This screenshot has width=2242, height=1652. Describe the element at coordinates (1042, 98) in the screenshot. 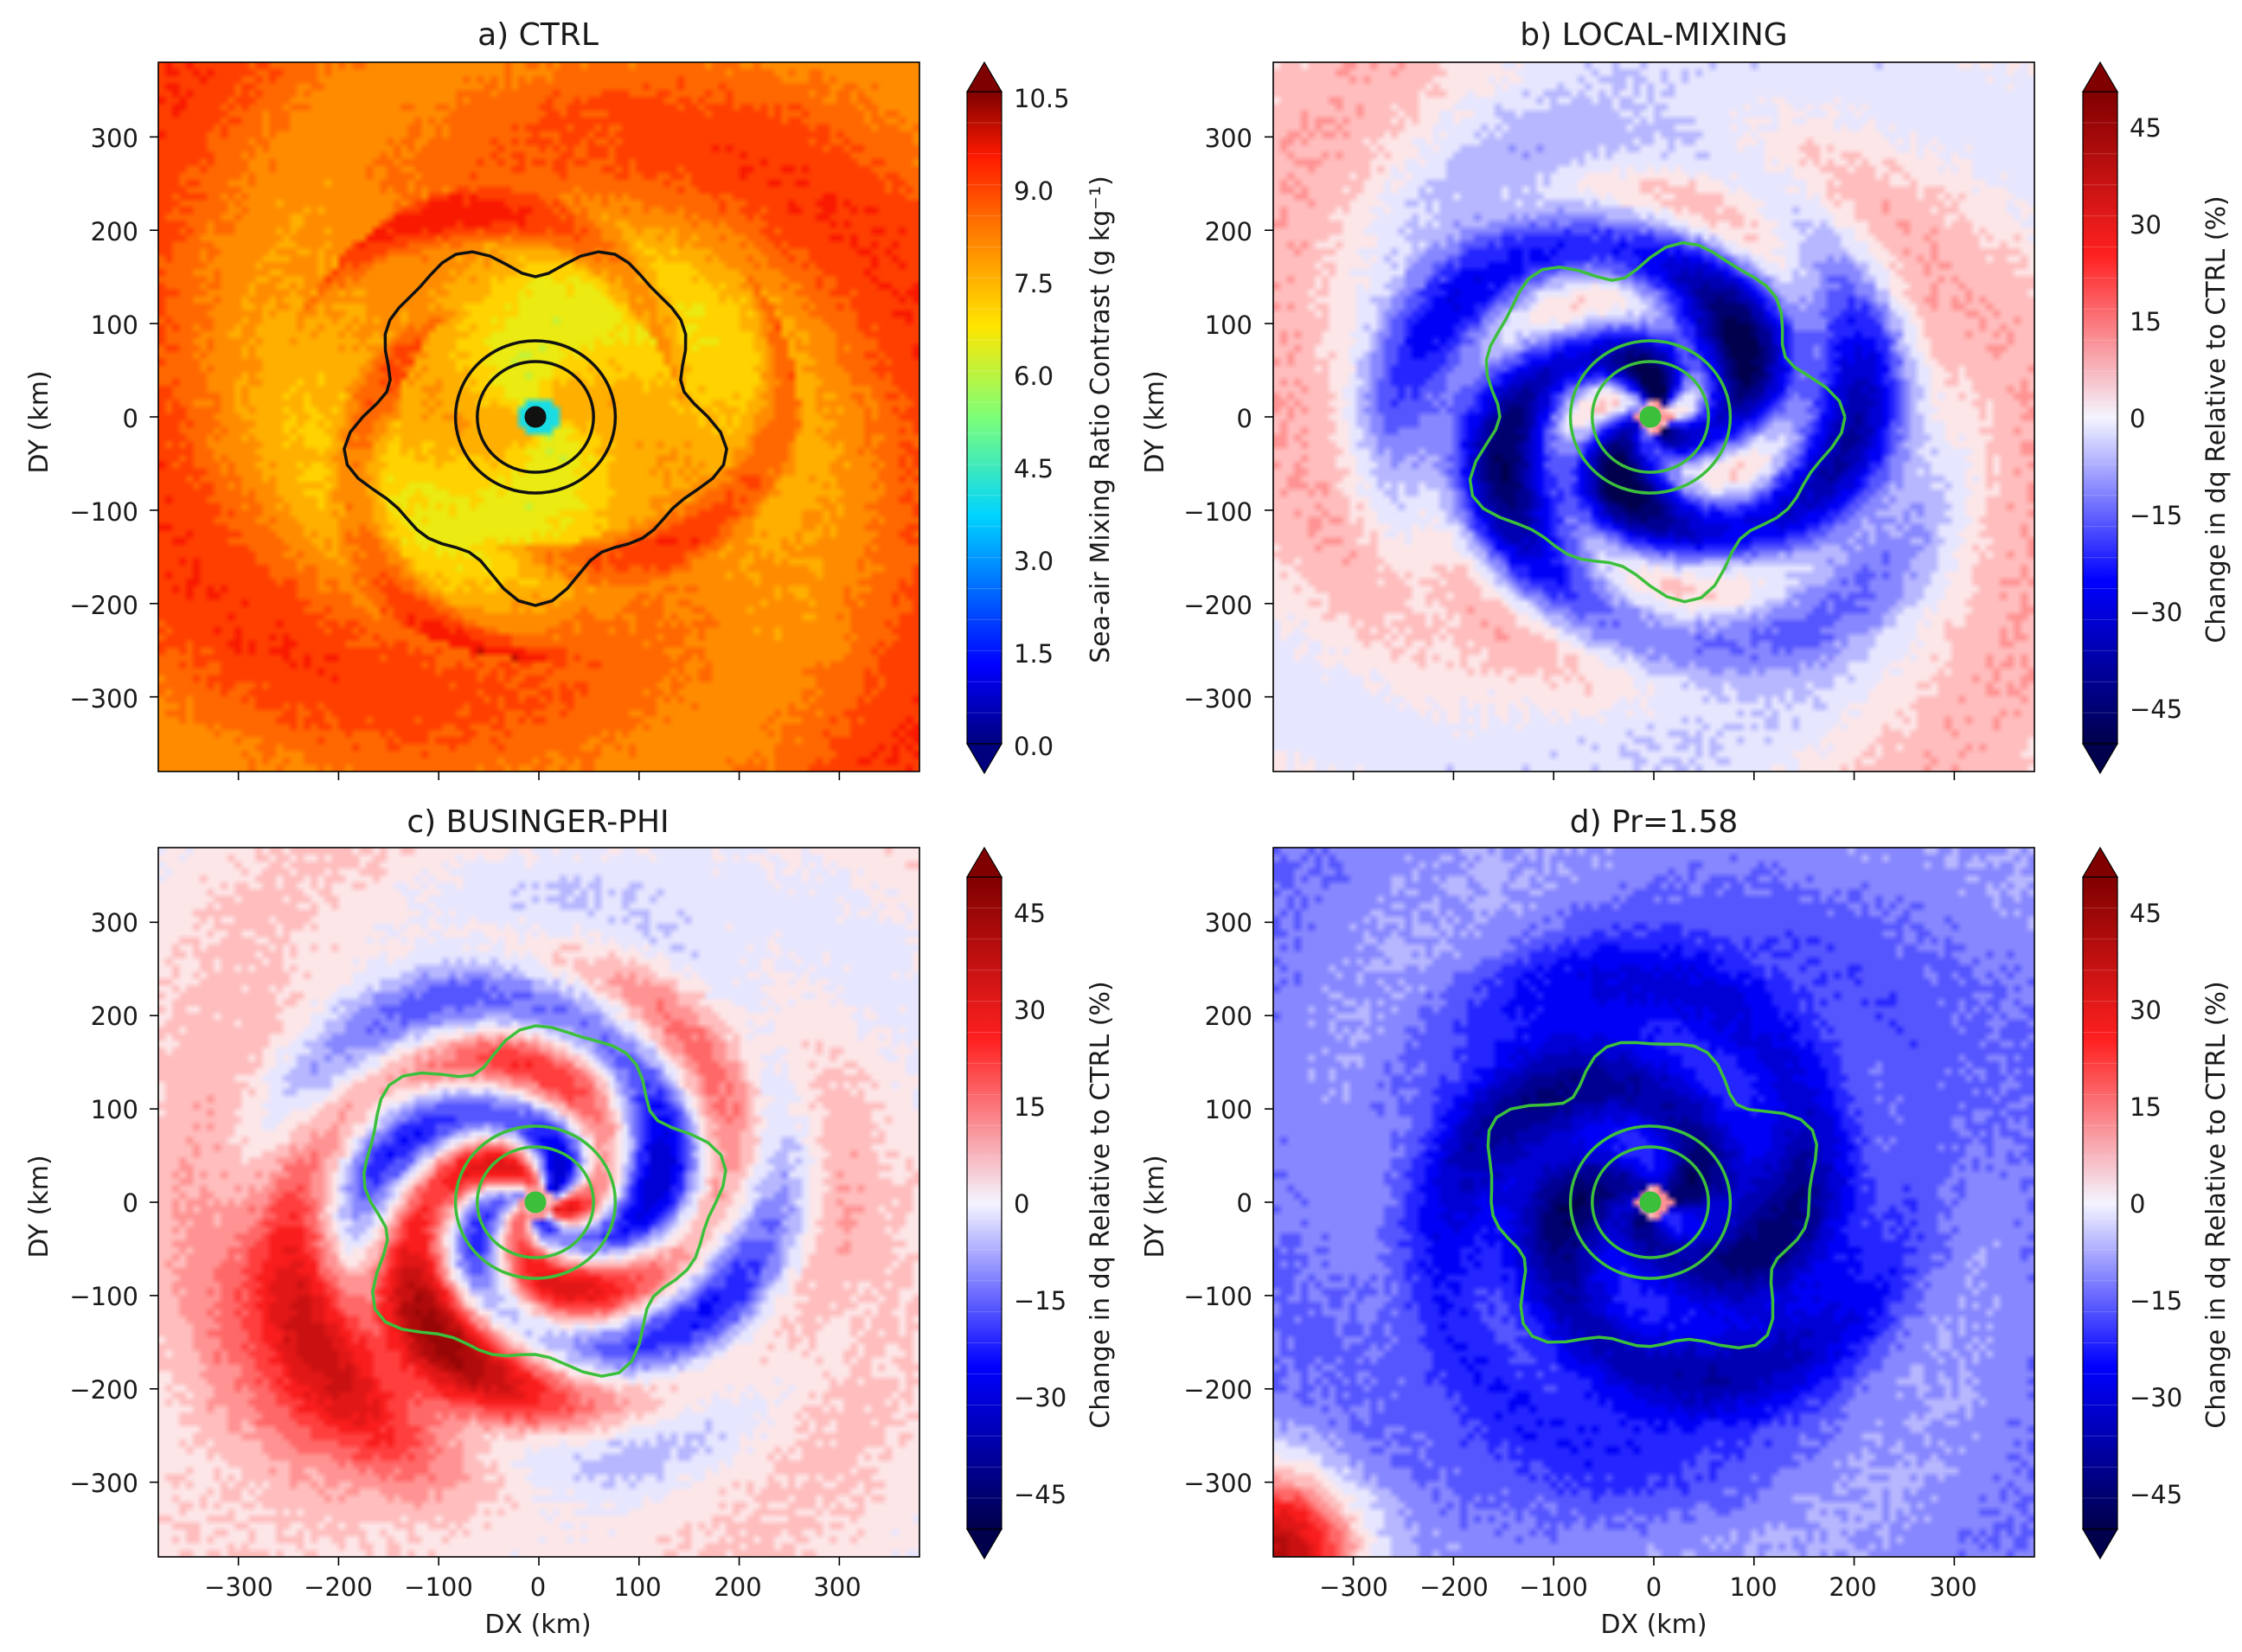

I see `colorbar-tick-label: 10.5` at that location.